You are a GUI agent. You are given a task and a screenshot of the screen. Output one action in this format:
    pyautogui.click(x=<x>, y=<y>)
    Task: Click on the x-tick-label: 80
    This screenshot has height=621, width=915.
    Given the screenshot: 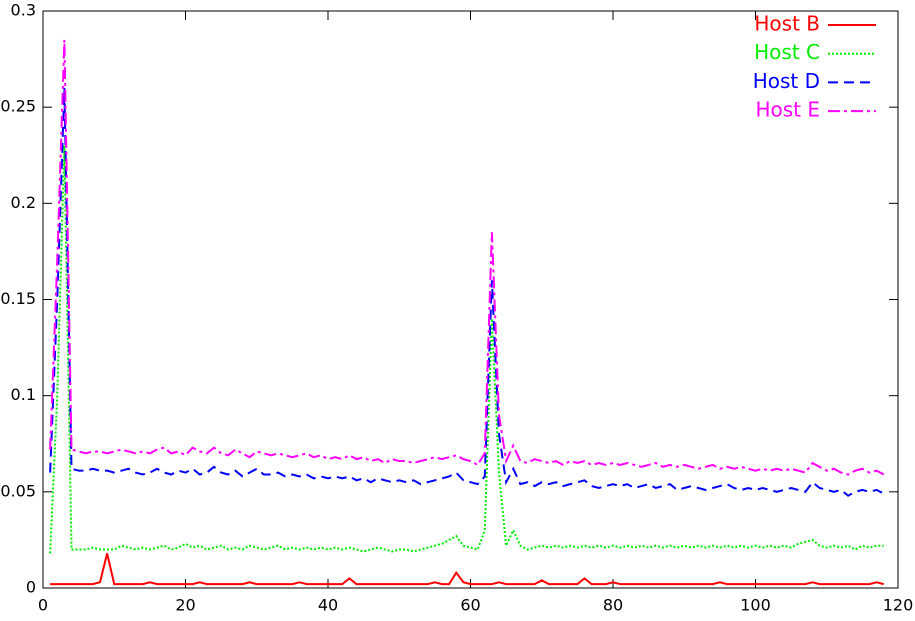 What is the action you would take?
    pyautogui.click(x=613, y=605)
    